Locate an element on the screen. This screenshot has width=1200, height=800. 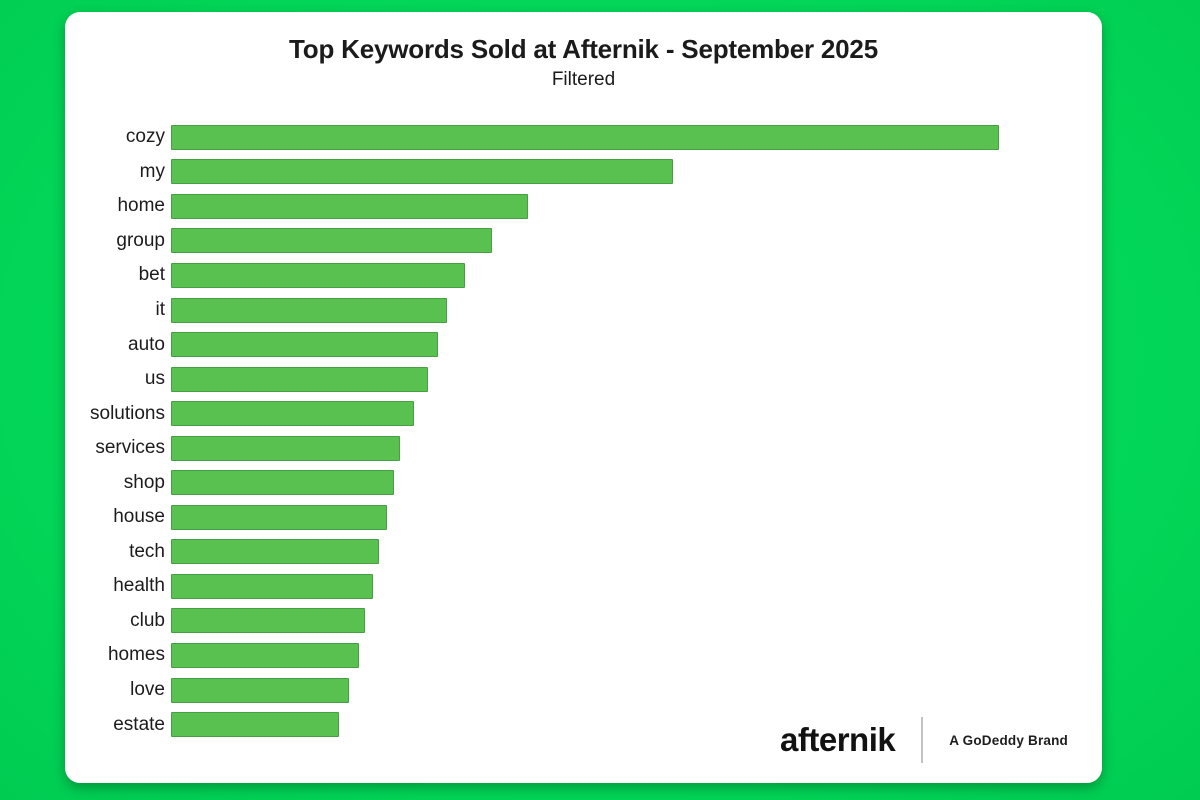
bar-row: homes is located at coordinates (583, 655).